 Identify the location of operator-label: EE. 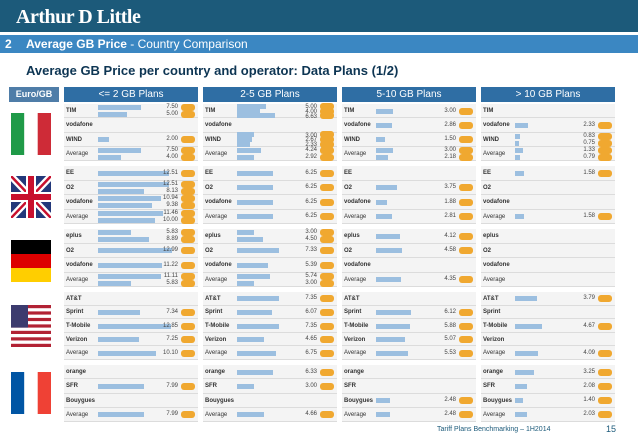
(70, 173).